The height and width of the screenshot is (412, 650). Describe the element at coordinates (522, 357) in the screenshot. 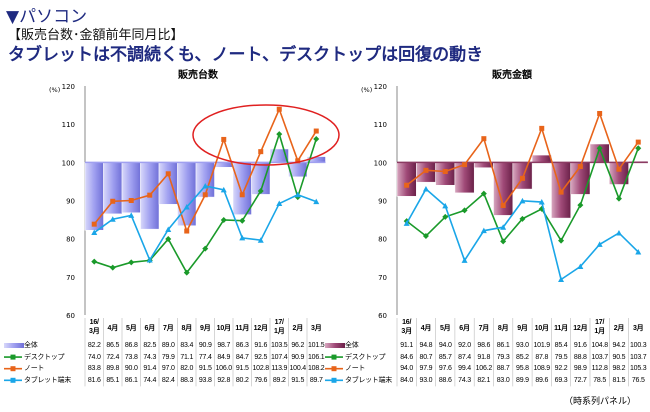

I see `table-cell: 85.2` at that location.